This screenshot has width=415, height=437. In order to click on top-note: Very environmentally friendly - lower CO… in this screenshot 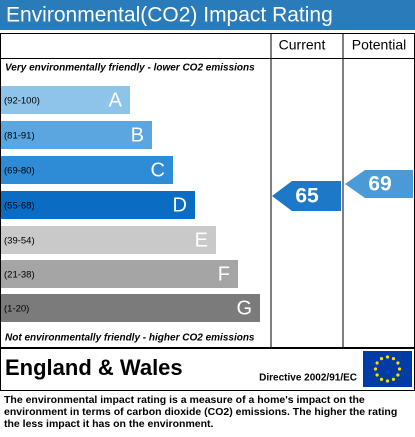, I will do `click(130, 68)`.